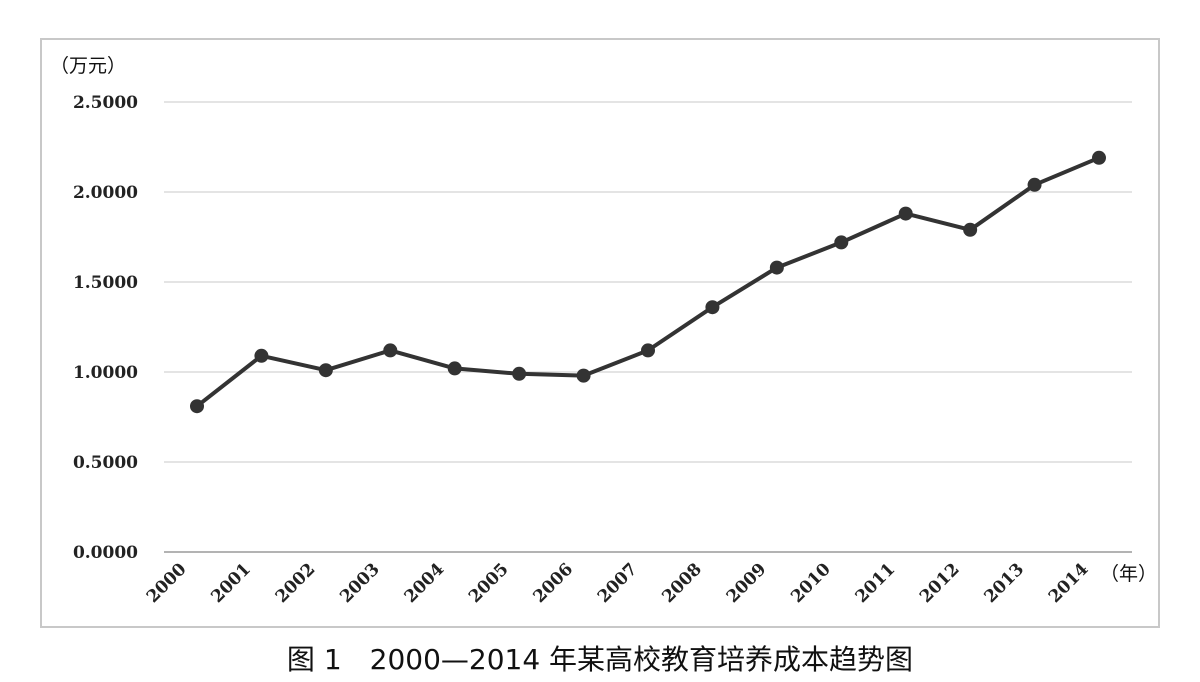 The width and height of the screenshot is (1200, 682). I want to click on x-axis-unit-label: （年）, so click(1128, 574).